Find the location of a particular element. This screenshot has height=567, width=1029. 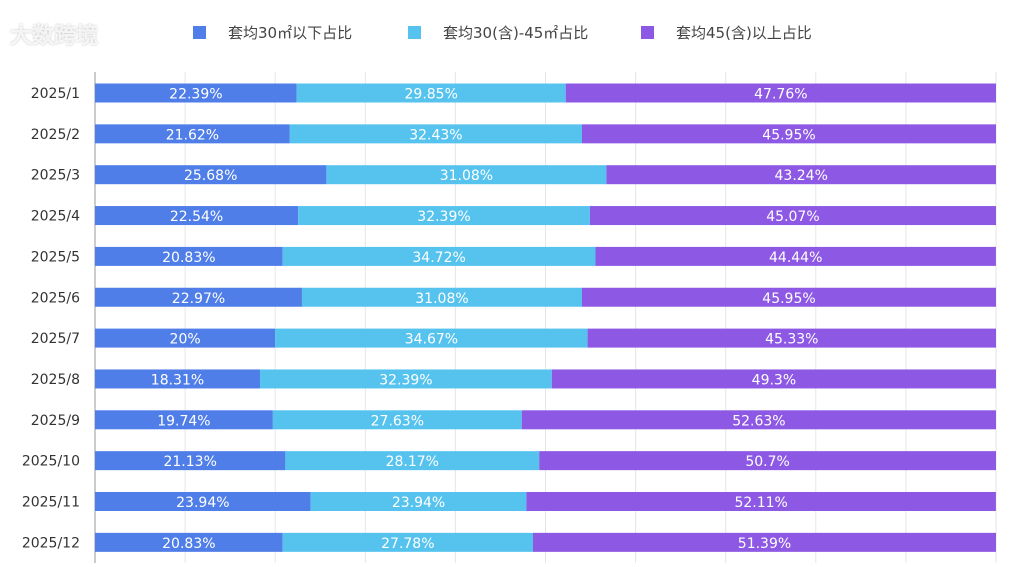

y-tick-label: 2025/3 is located at coordinates (55, 176).